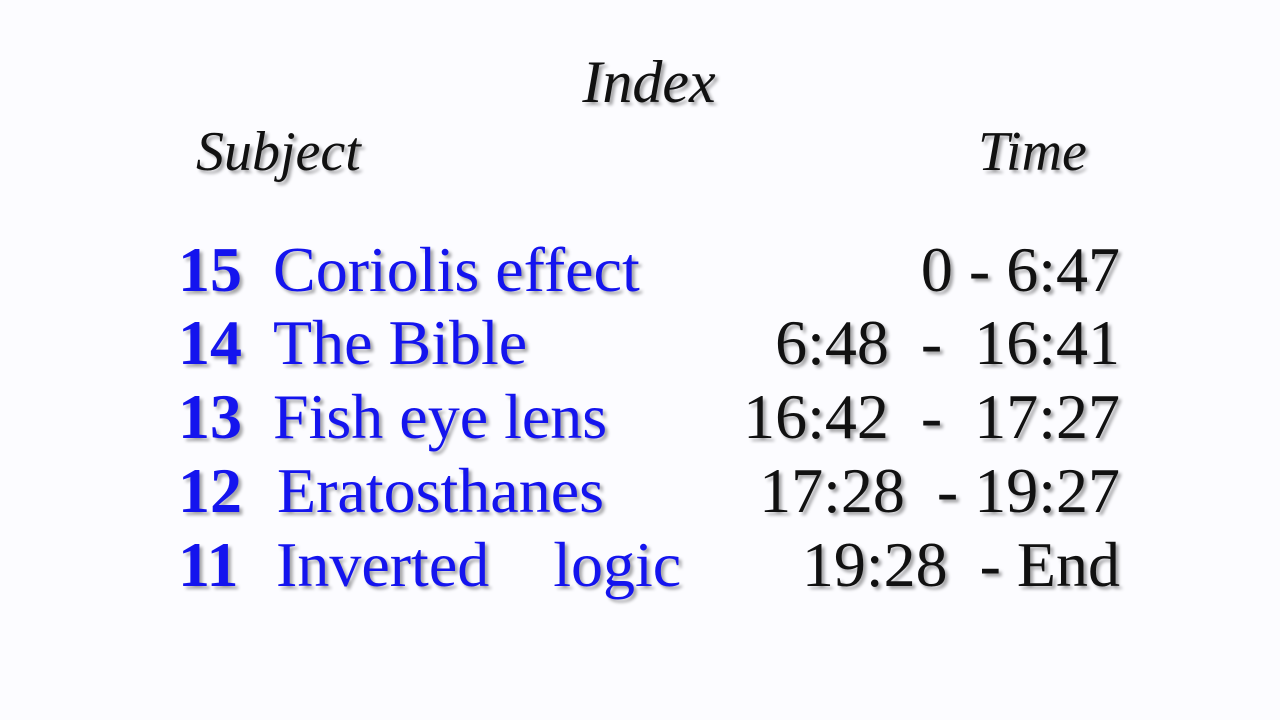 The width and height of the screenshot is (1280, 720). Describe the element at coordinates (440, 490) in the screenshot. I see `entry-subject: Eratosthanes` at that location.